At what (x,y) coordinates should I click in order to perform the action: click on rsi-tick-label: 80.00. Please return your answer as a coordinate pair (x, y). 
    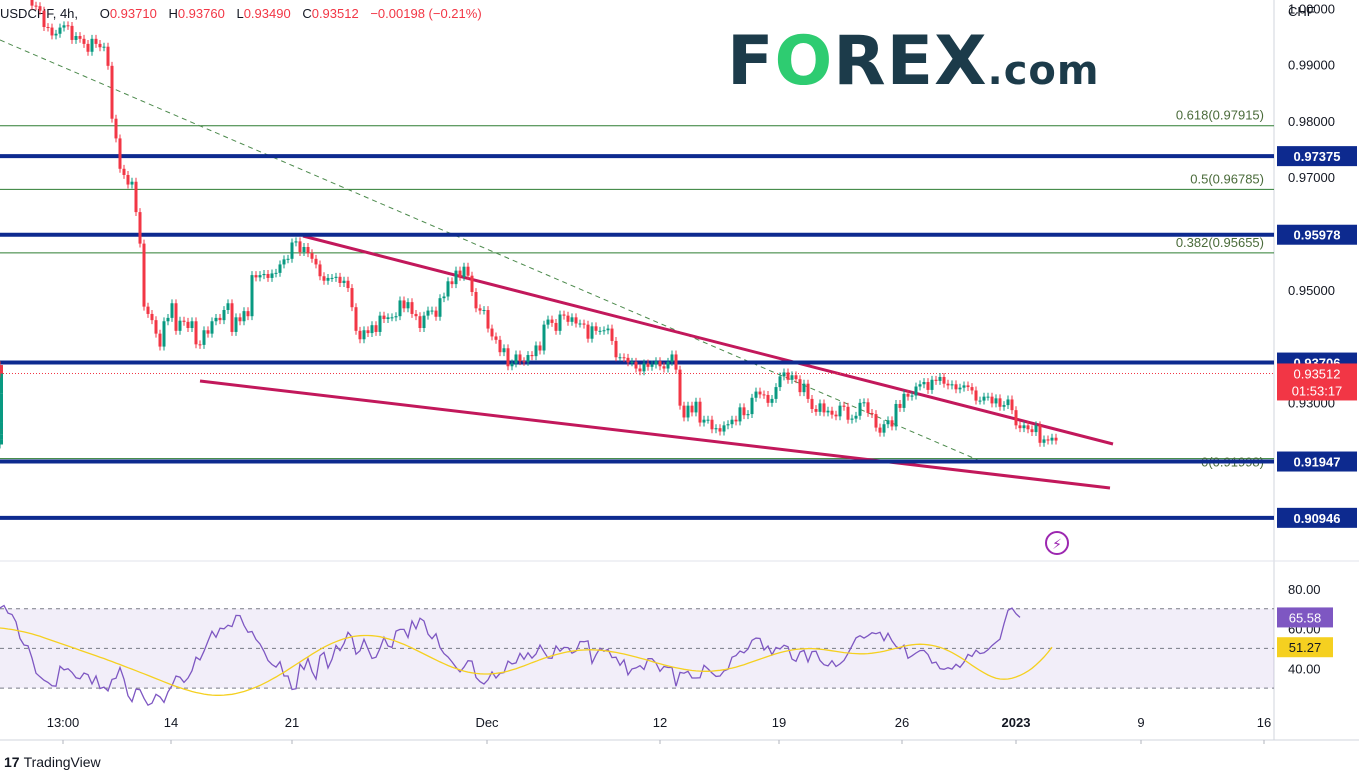
    Looking at the image, I should click on (1304, 589).